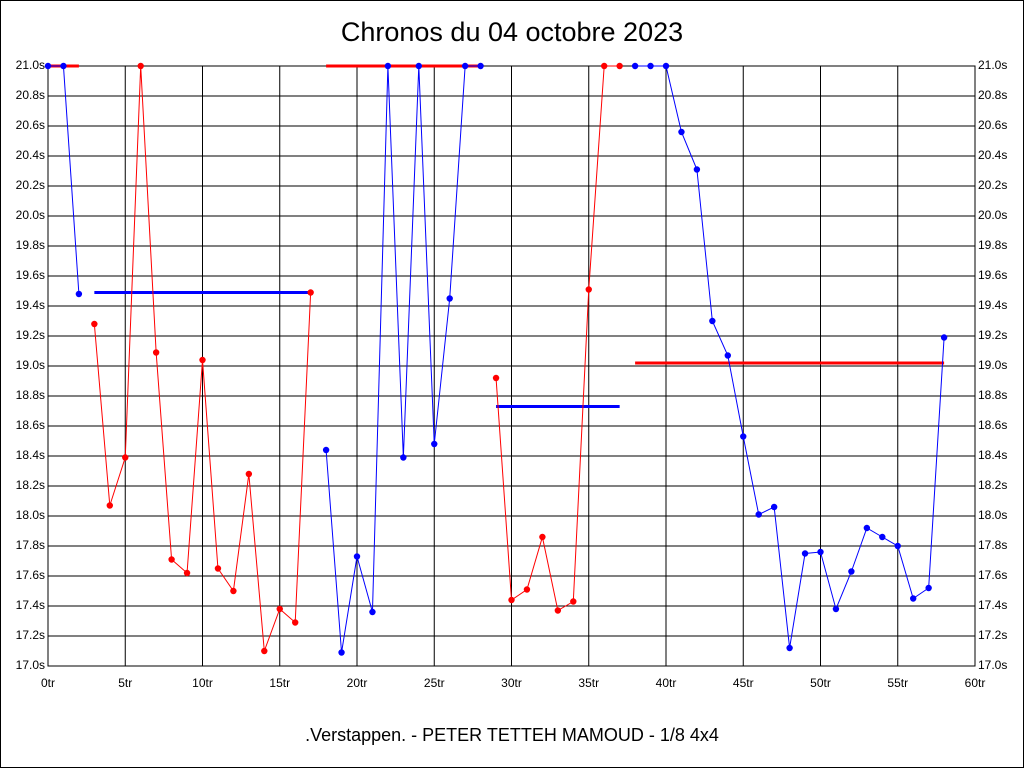 The height and width of the screenshot is (768, 1024). What do you see at coordinates (125, 683) in the screenshot?
I see `x-tick-label: 5tr` at bounding box center [125, 683].